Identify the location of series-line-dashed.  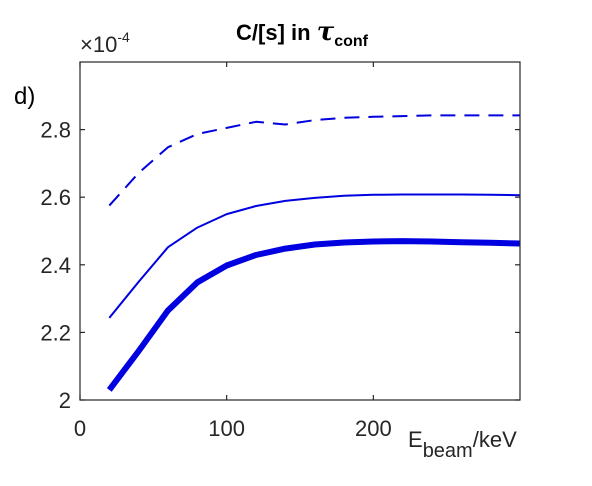
(314, 160).